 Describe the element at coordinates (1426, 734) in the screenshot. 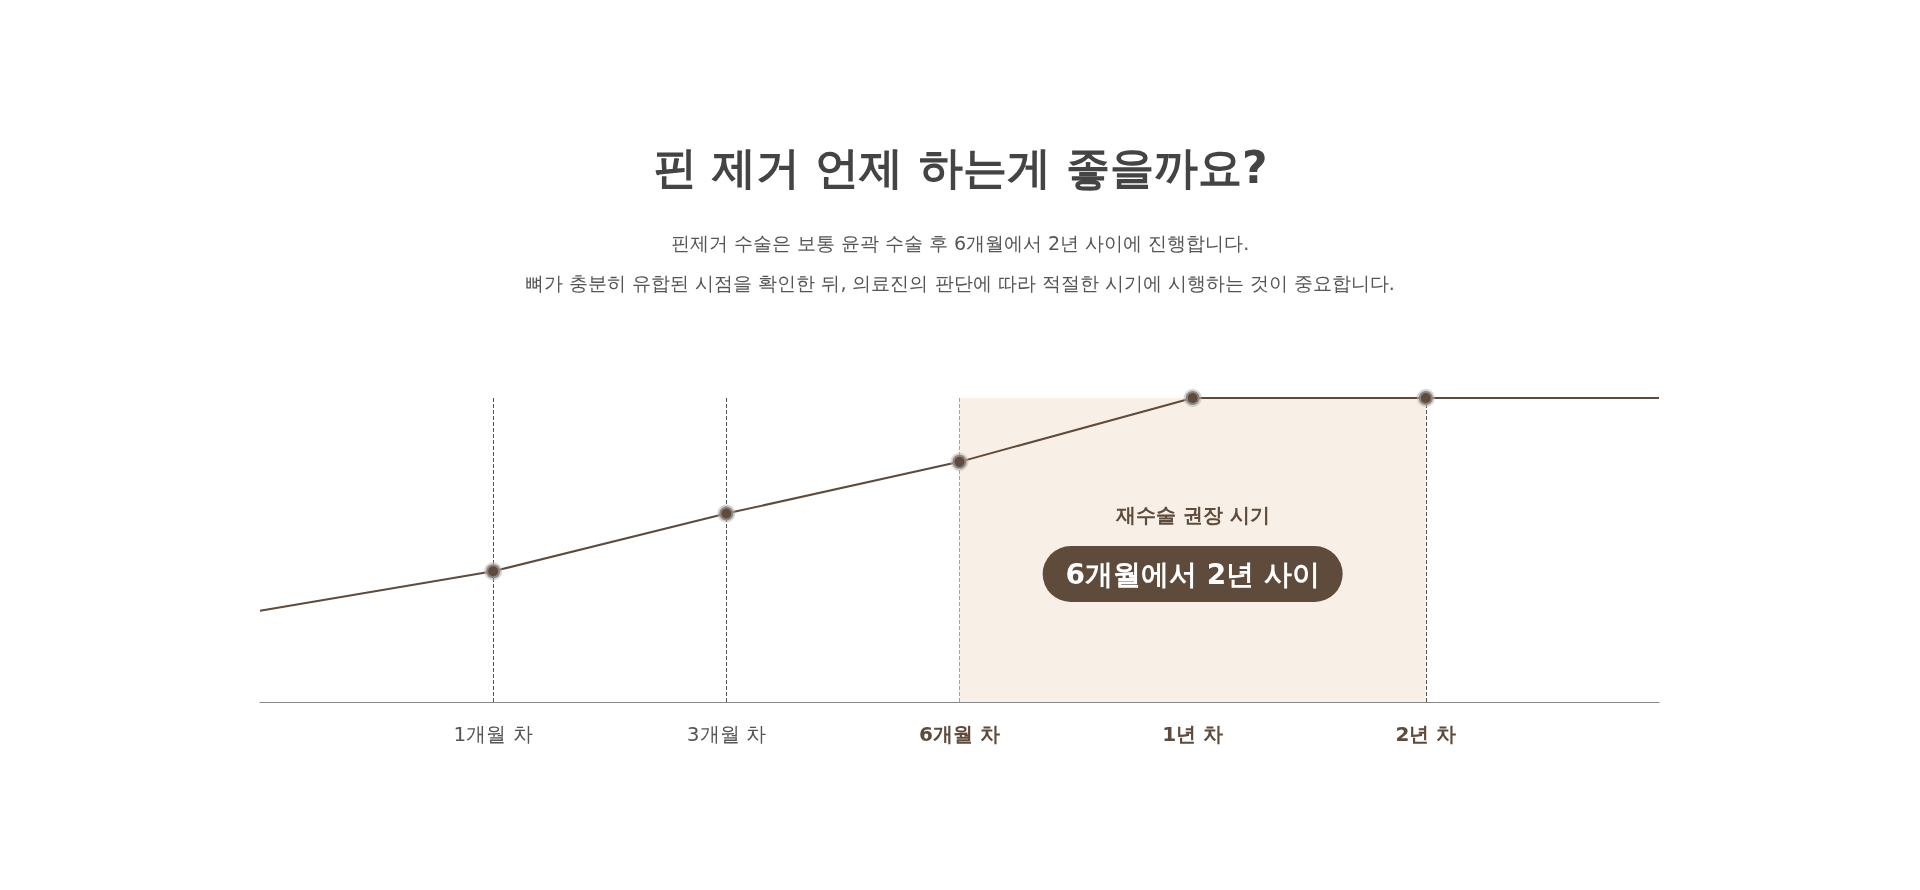

I see `x-tick-label: 2년 차` at that location.